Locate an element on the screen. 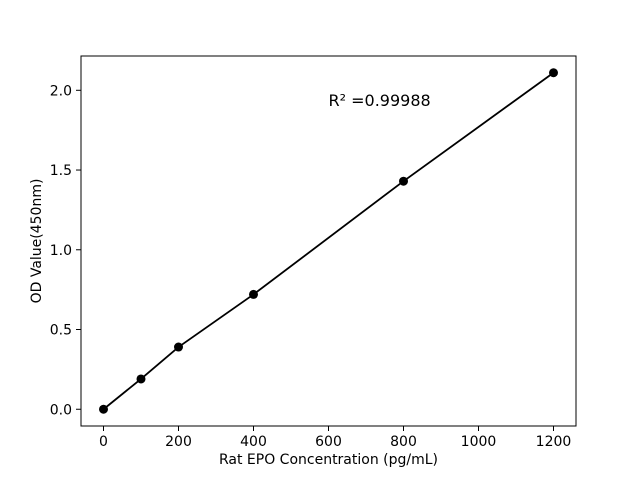 Image resolution: width=640 pixels, height=484 pixels. y-tick-label: 2.0 is located at coordinates (61, 91).